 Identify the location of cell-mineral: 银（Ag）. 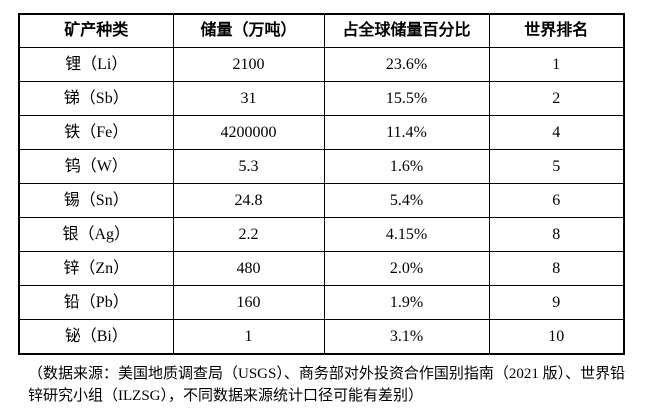
(96, 234).